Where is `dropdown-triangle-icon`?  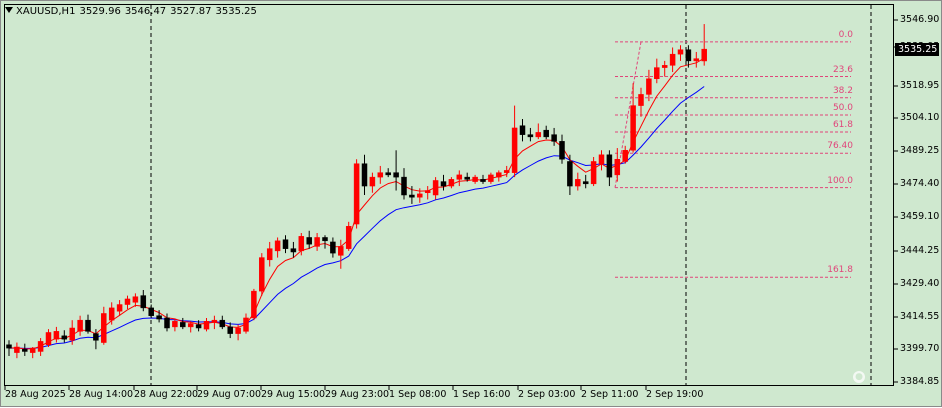 dropdown-triangle-icon is located at coordinates (9, 10).